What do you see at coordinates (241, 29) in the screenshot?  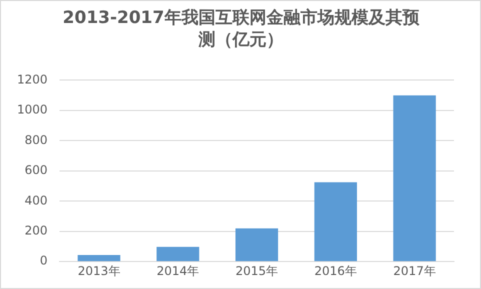 I see `chart-title: 2013-2017年我国互联网金融市场规模及其预测（亿元）` at bounding box center [241, 29].